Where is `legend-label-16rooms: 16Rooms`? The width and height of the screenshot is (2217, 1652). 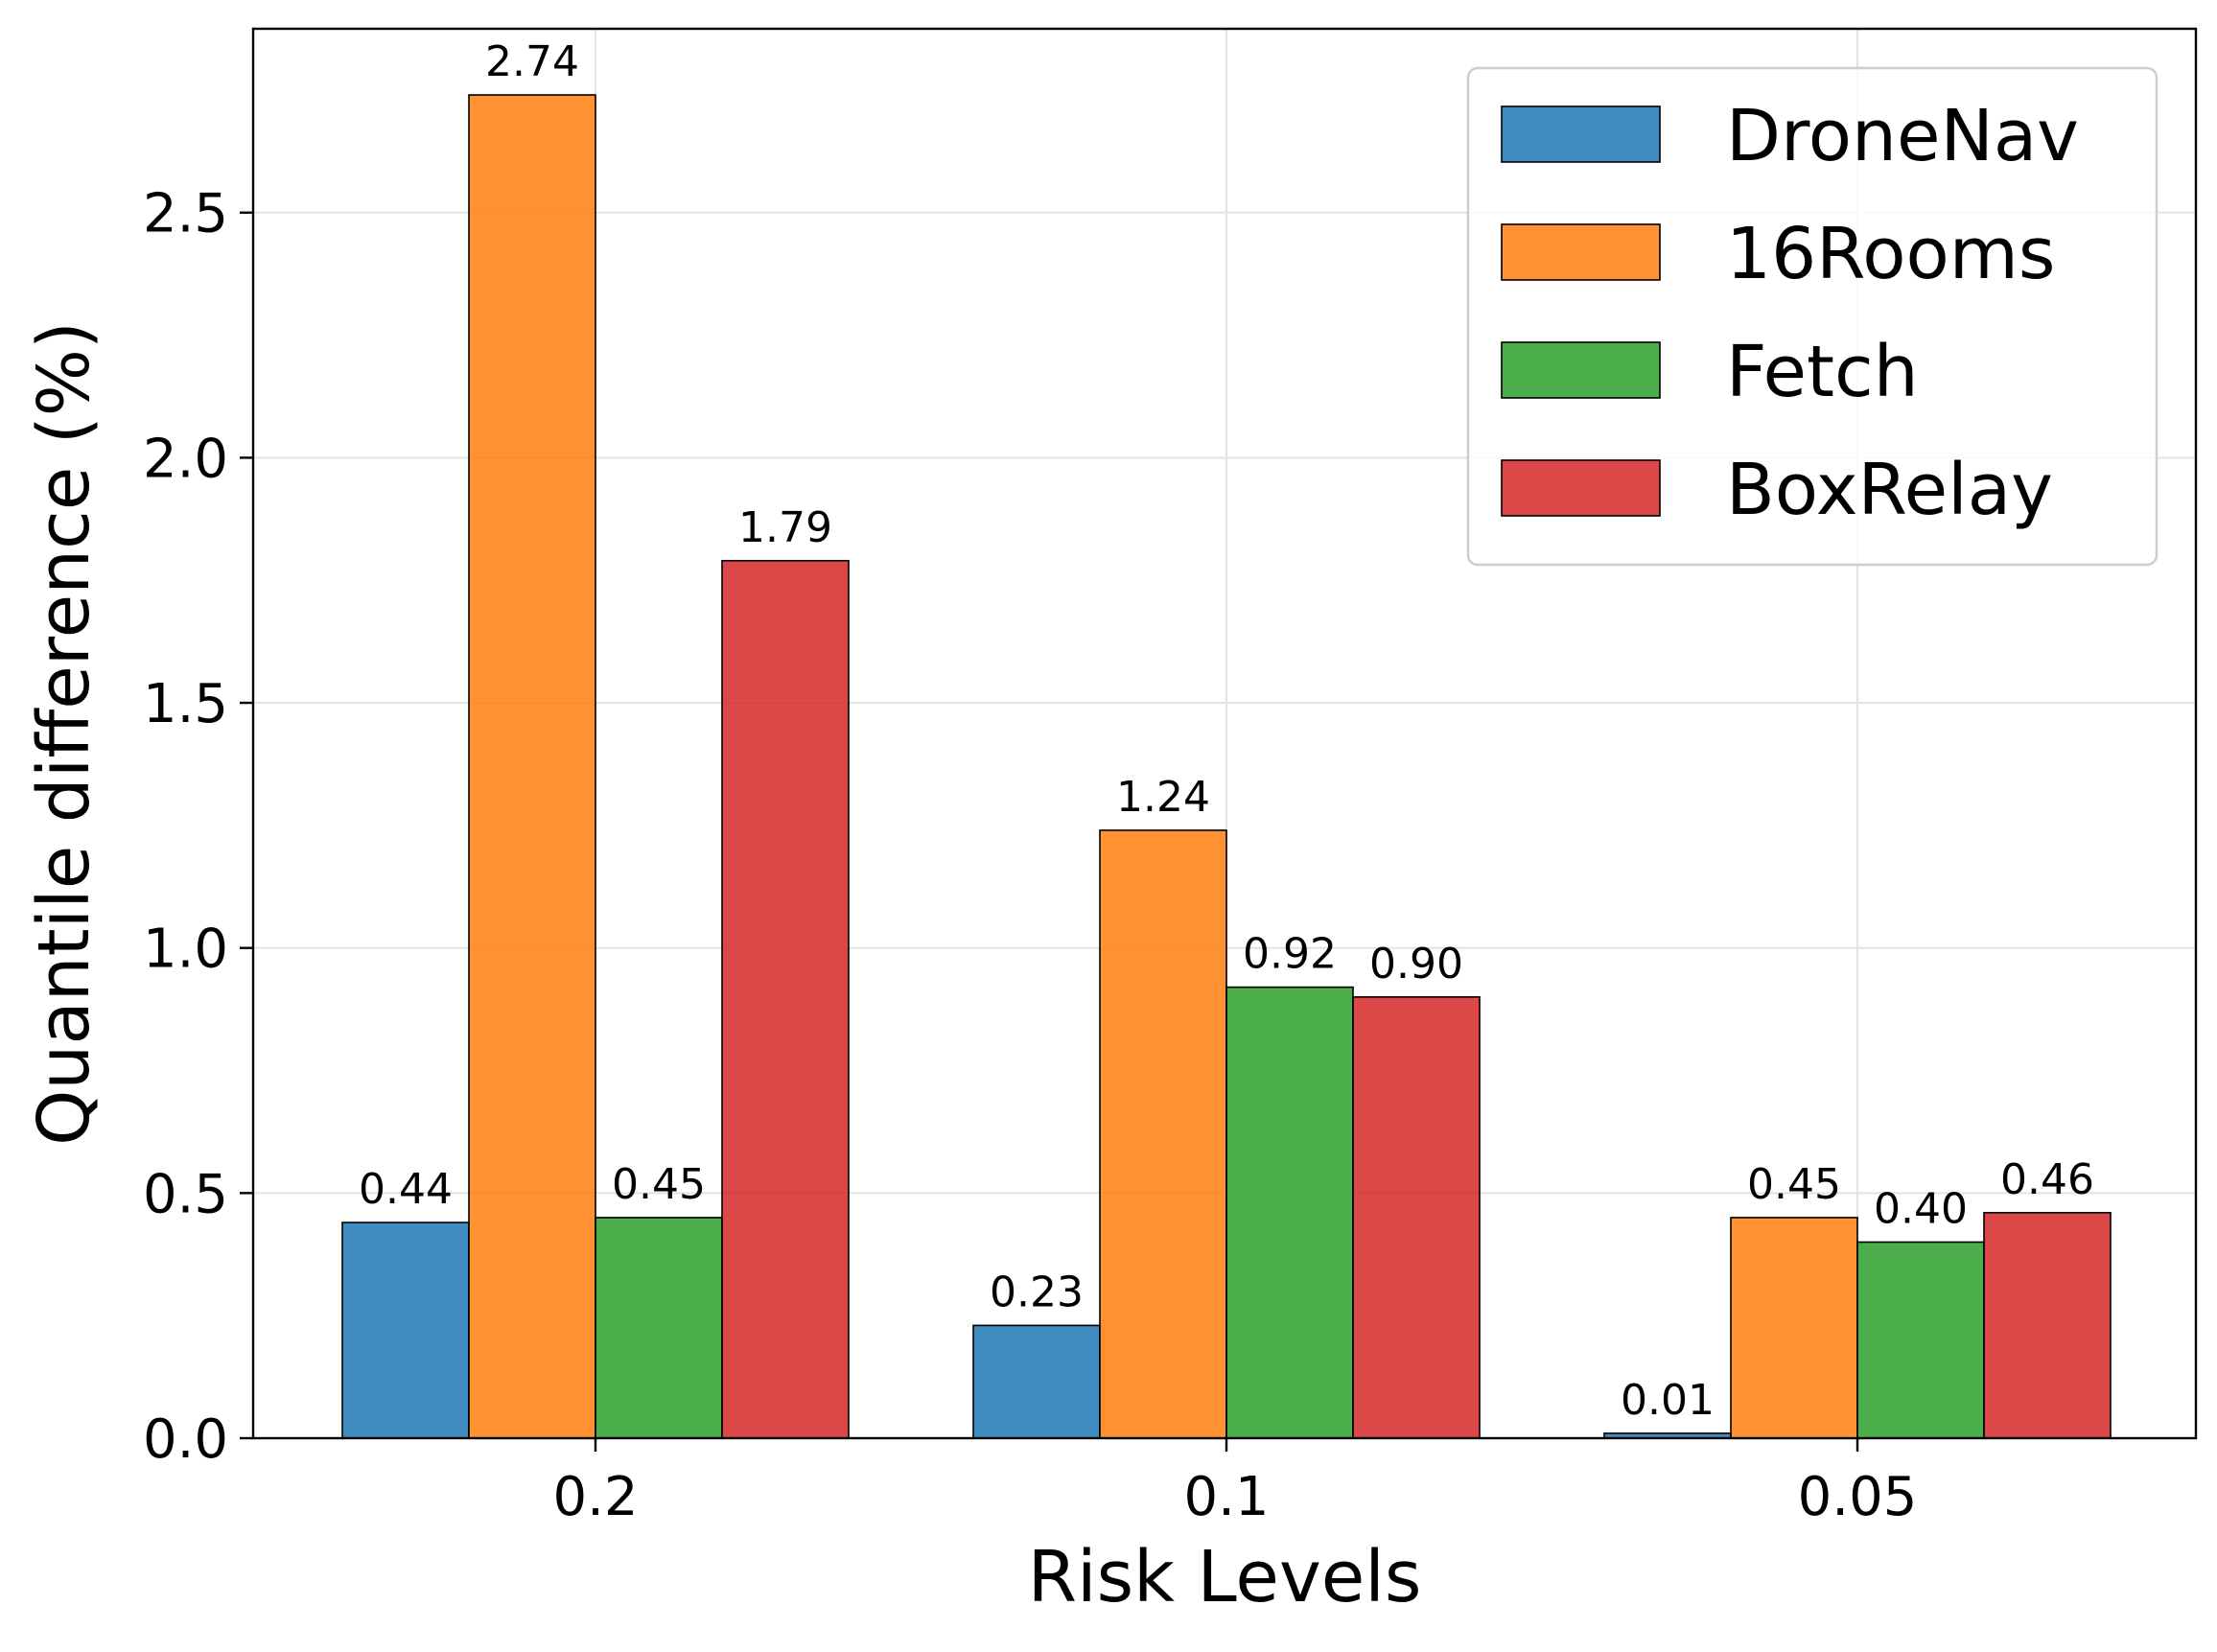 legend-label-16rooms: 16Rooms is located at coordinates (1890, 254).